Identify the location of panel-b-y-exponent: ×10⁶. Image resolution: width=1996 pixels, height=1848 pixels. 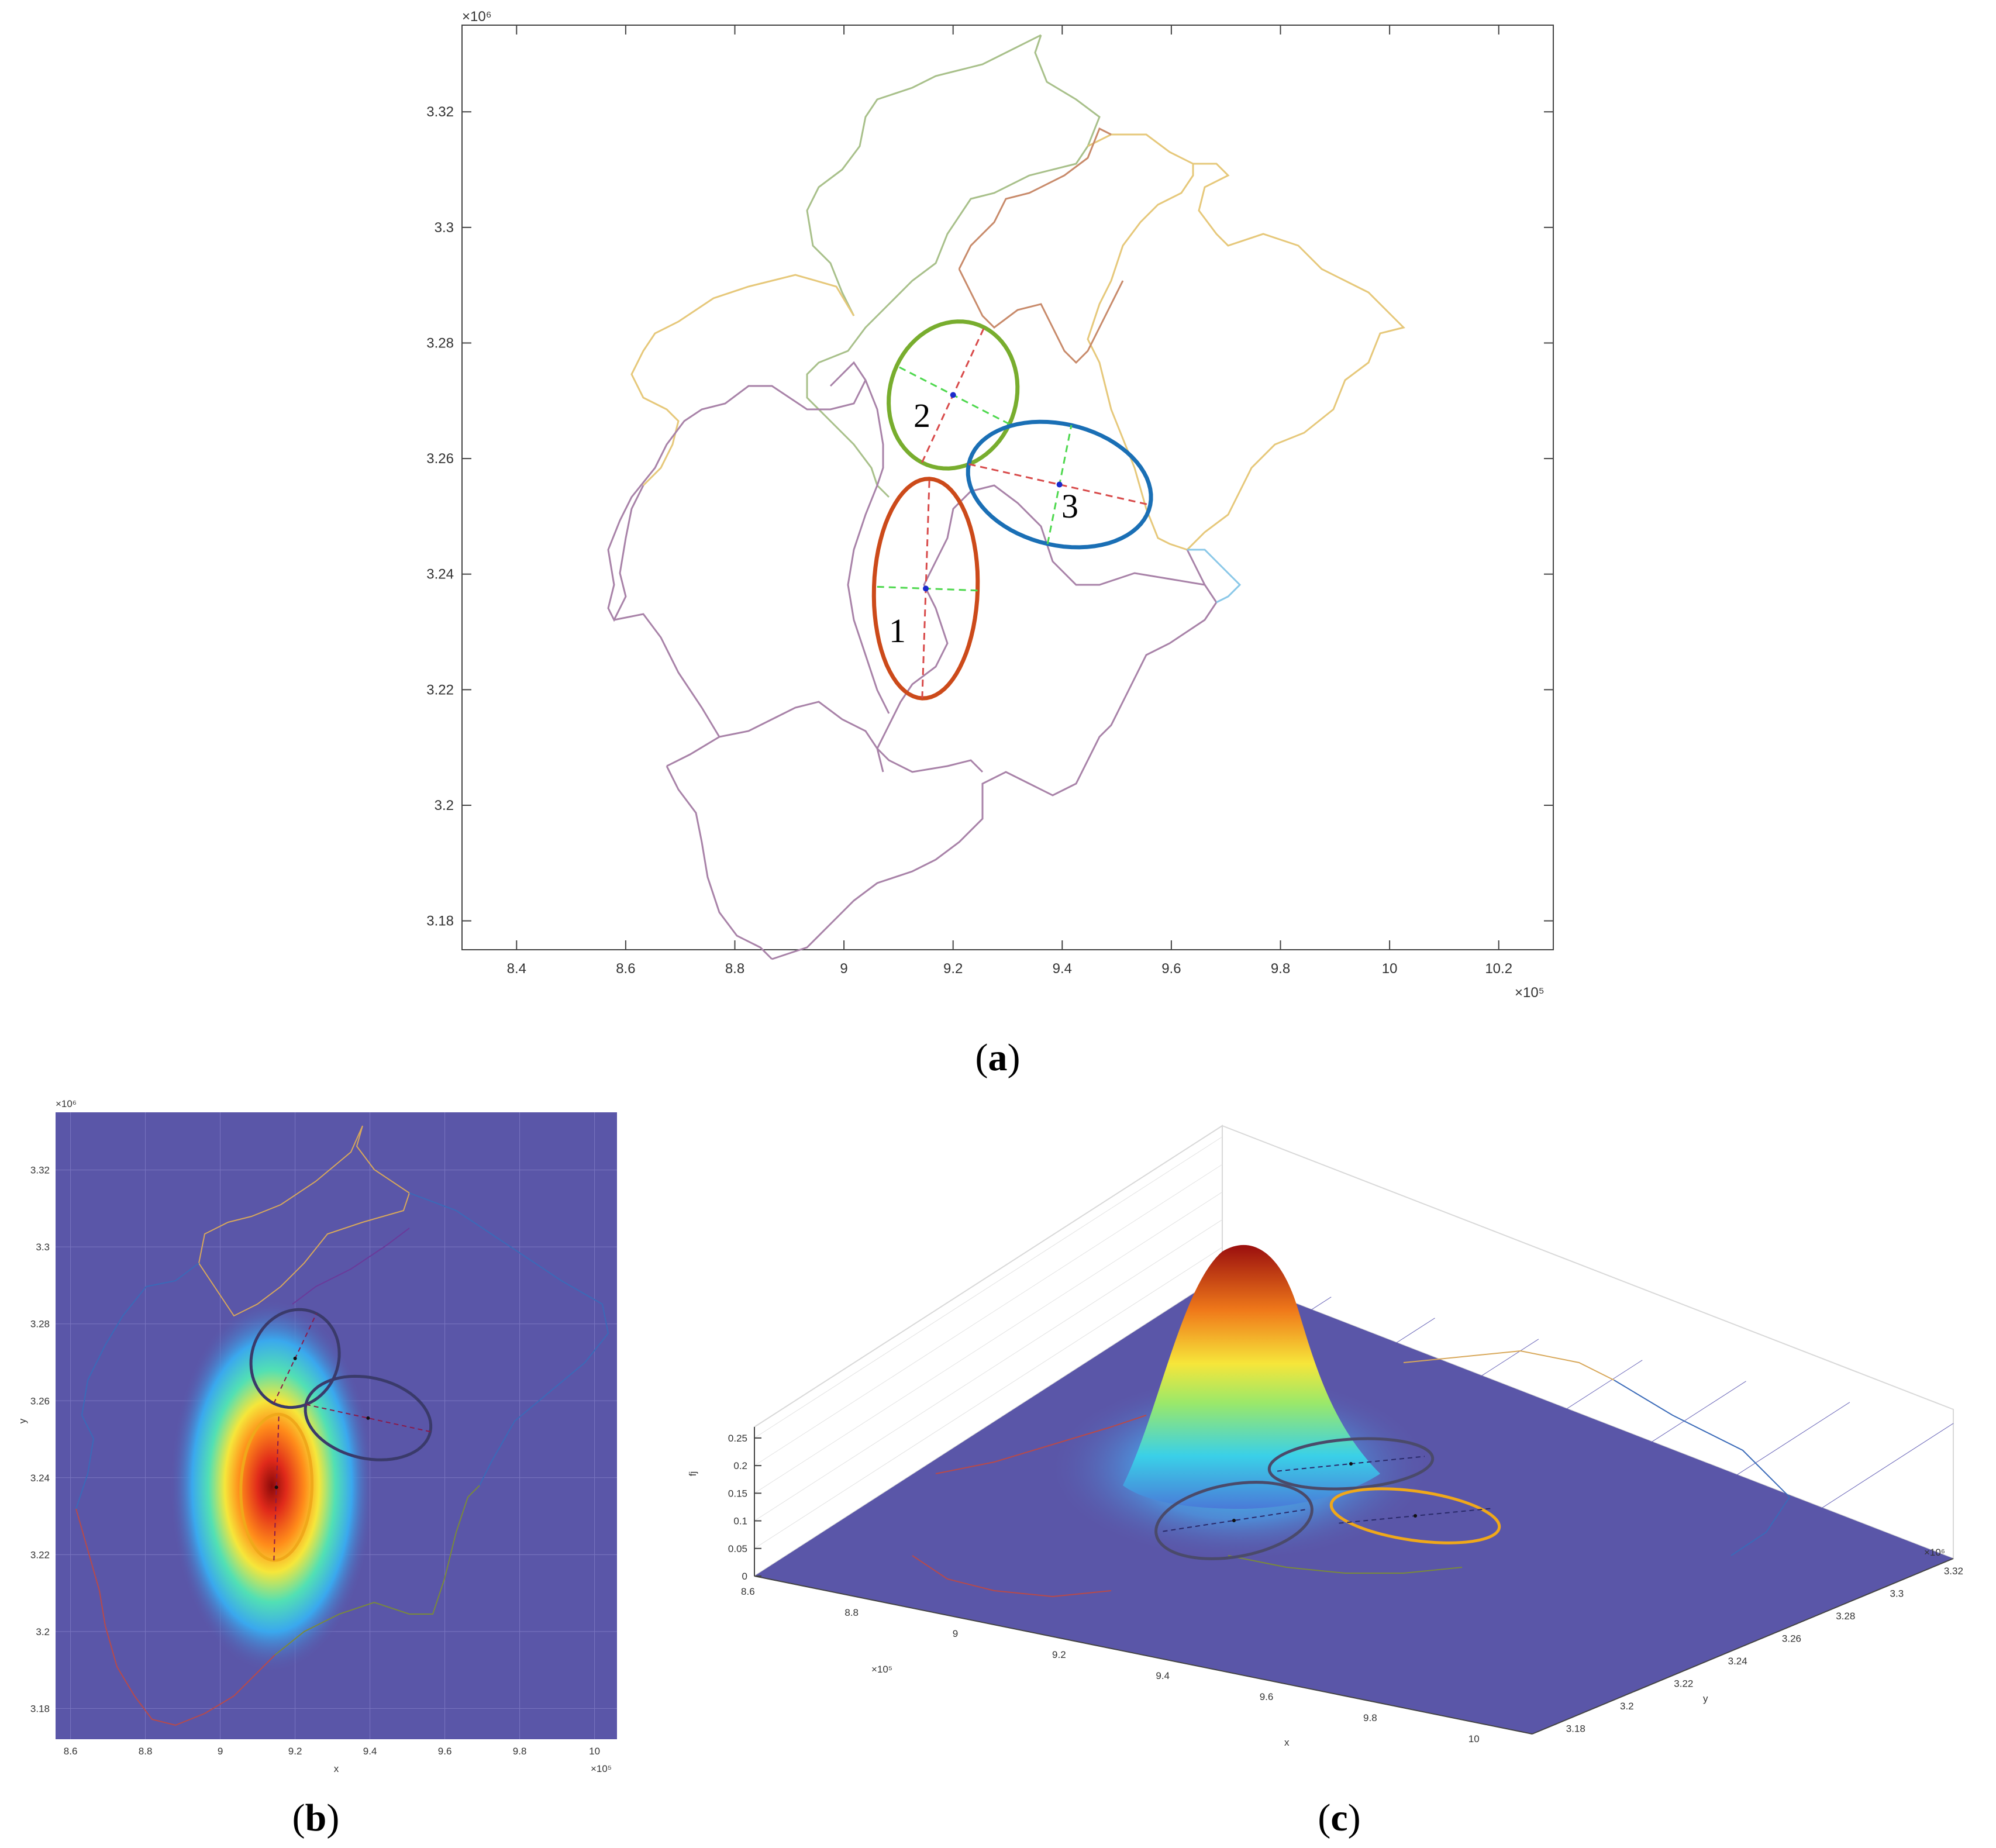
(66, 1103).